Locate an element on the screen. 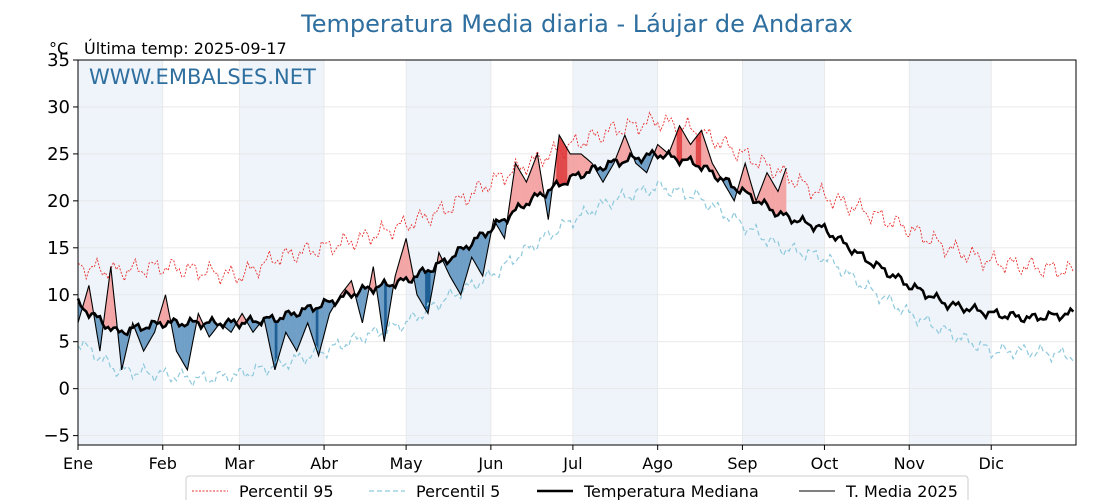 Image resolution: width=1120 pixels, height=500 pixels. x-tick-label: Ene is located at coordinates (78, 463).